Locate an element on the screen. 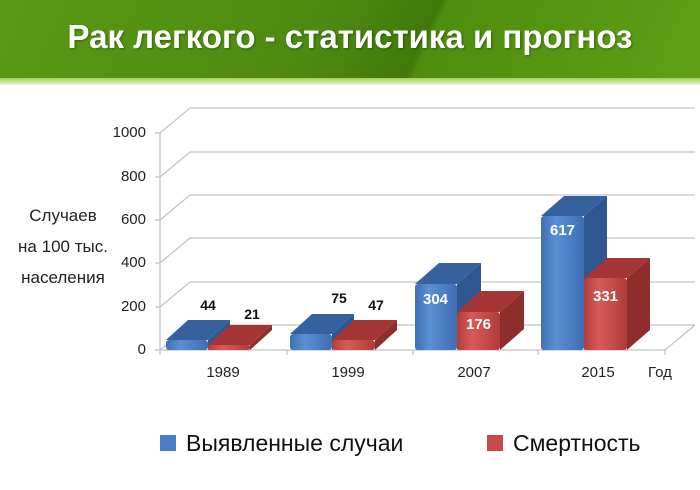  y-label-line-1: Случаев is located at coordinates (63, 215).